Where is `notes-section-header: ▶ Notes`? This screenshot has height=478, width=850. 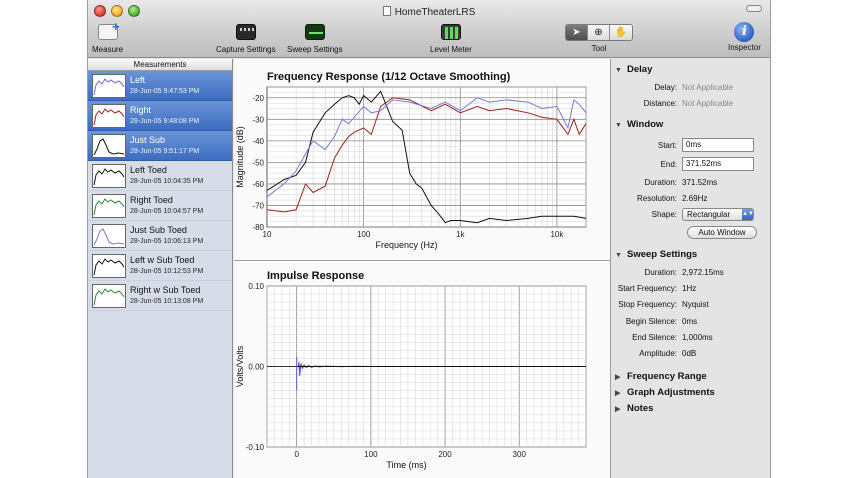 notes-section-header: ▶ Notes is located at coordinates (634, 408).